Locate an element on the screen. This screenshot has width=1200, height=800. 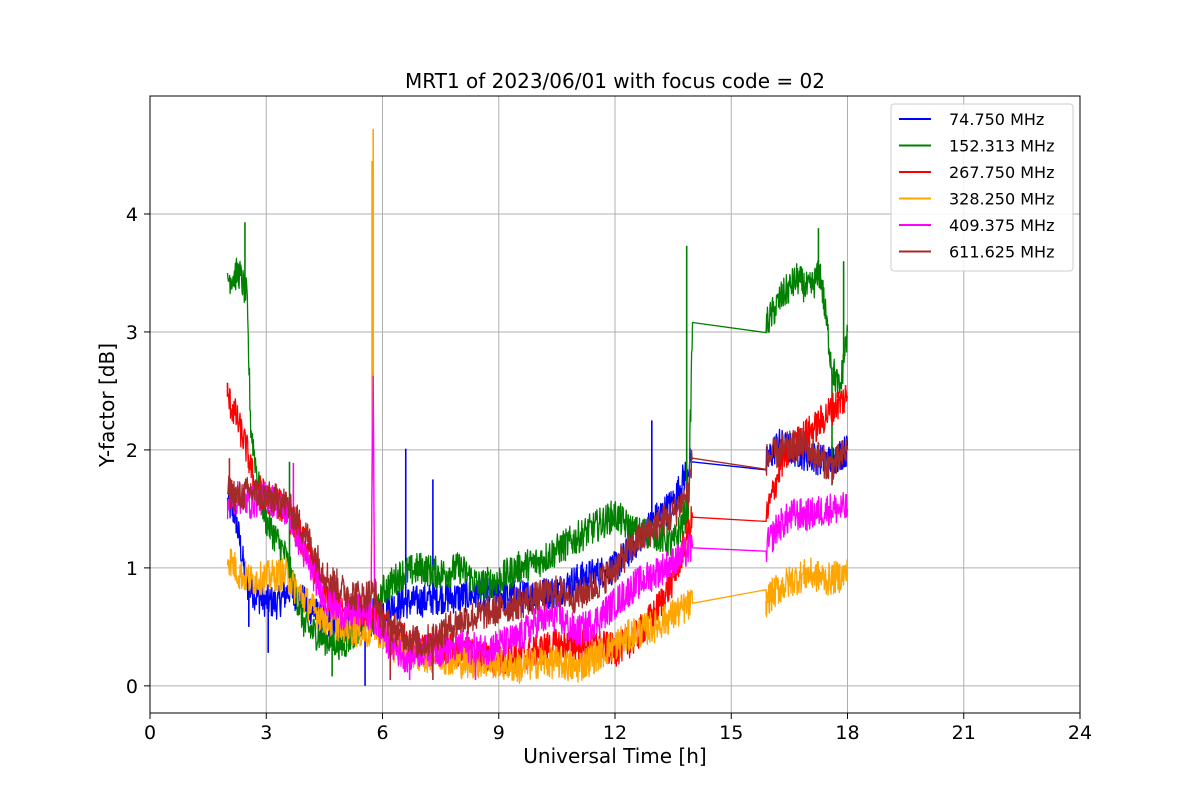
y-tick-label: 0 is located at coordinates (132, 687).